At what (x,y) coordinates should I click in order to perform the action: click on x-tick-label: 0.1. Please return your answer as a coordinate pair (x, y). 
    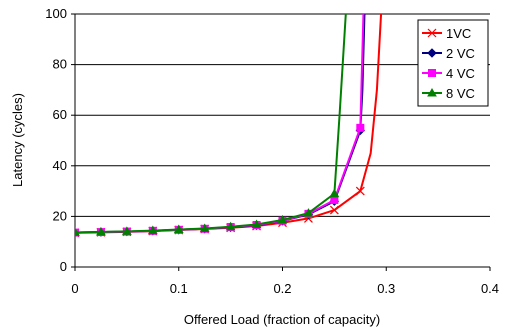
    Looking at the image, I should click on (179, 288).